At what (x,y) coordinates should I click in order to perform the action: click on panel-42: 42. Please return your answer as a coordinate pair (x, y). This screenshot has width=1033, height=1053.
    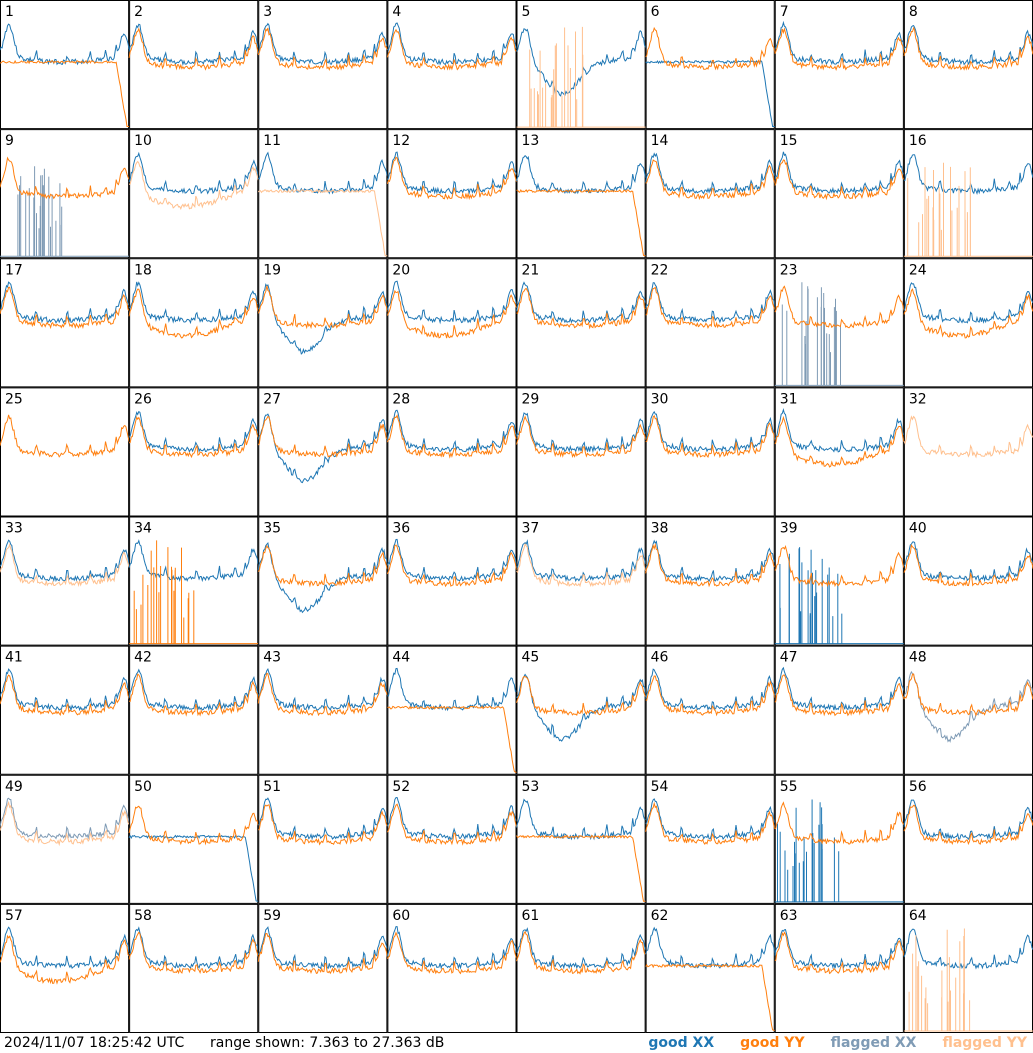
    Looking at the image, I should click on (193, 710).